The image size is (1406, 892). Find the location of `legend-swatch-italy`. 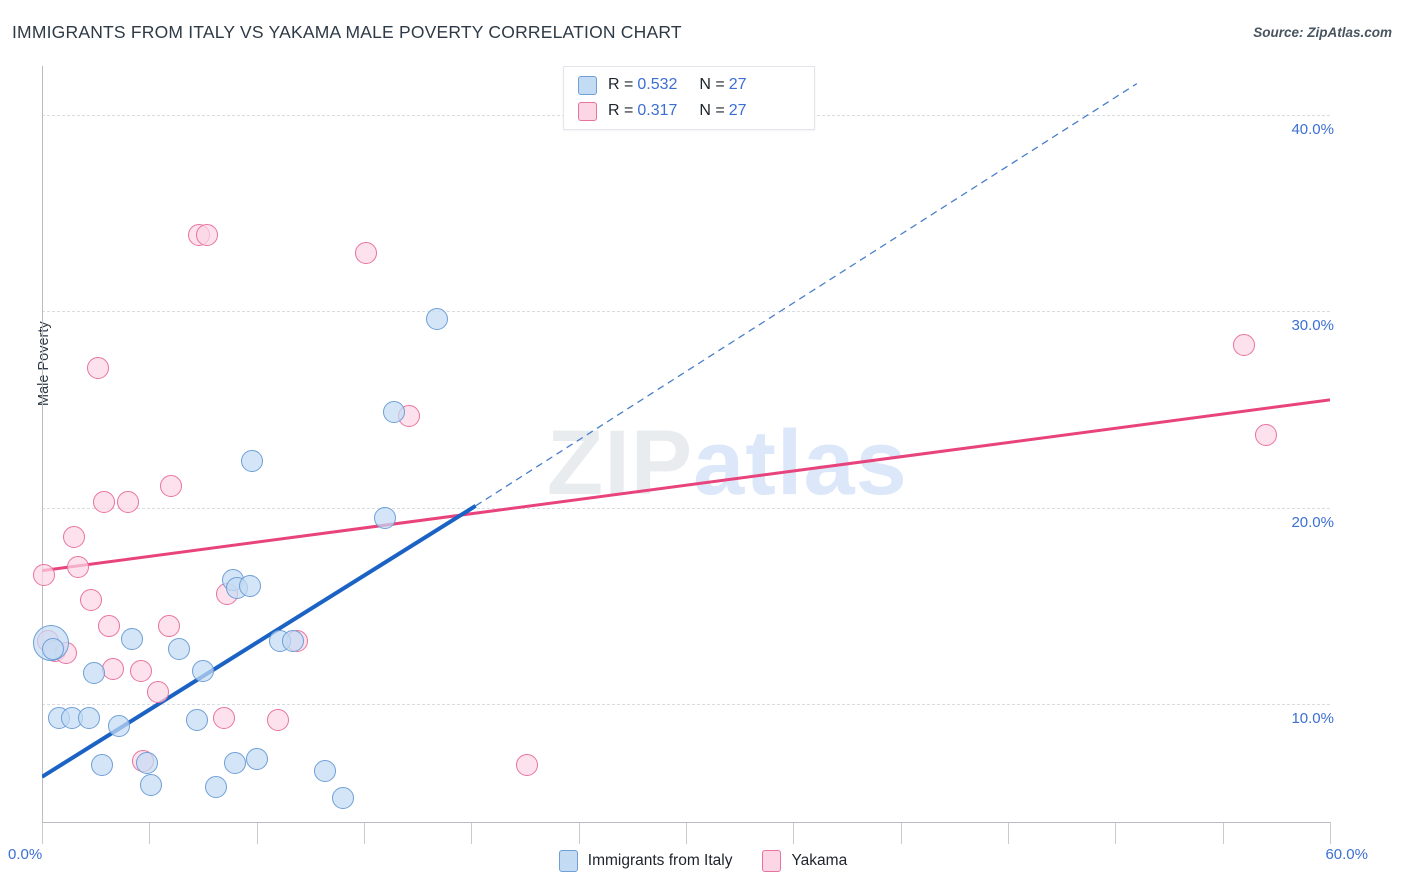

legend-swatch-italy is located at coordinates (587, 85).